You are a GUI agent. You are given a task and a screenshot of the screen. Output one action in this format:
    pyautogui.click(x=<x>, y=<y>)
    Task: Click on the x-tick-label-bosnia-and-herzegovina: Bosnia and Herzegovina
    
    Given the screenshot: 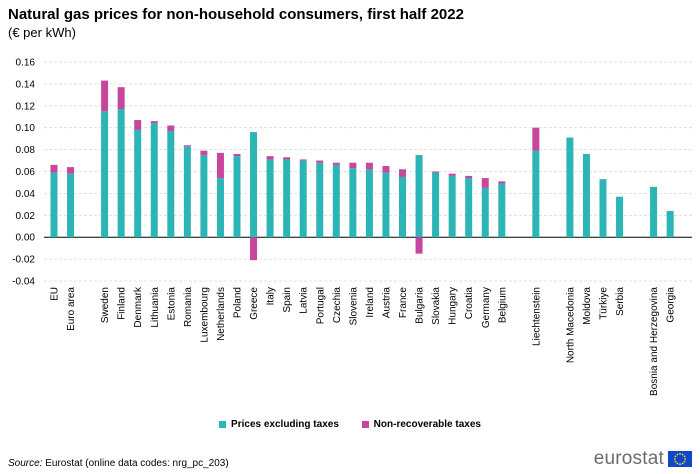 What is the action you would take?
    pyautogui.click(x=654, y=341)
    